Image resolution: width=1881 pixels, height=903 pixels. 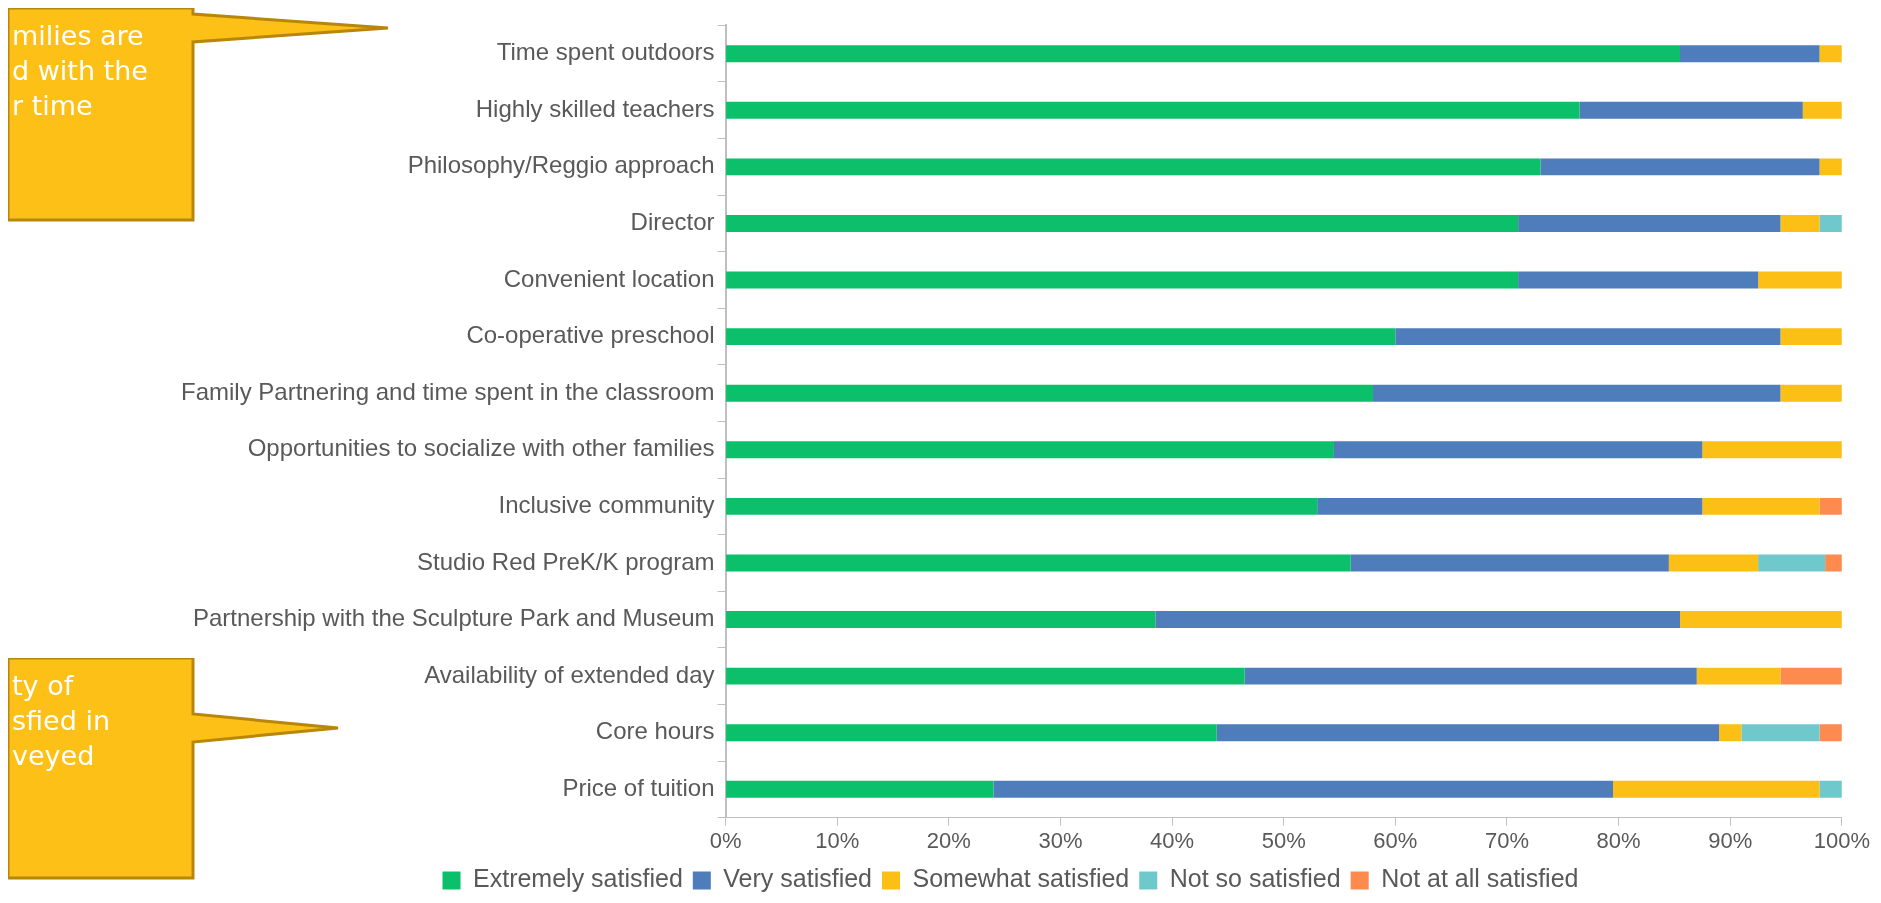 I want to click on y-tick-label: Availability of extended day, so click(x=569, y=674).